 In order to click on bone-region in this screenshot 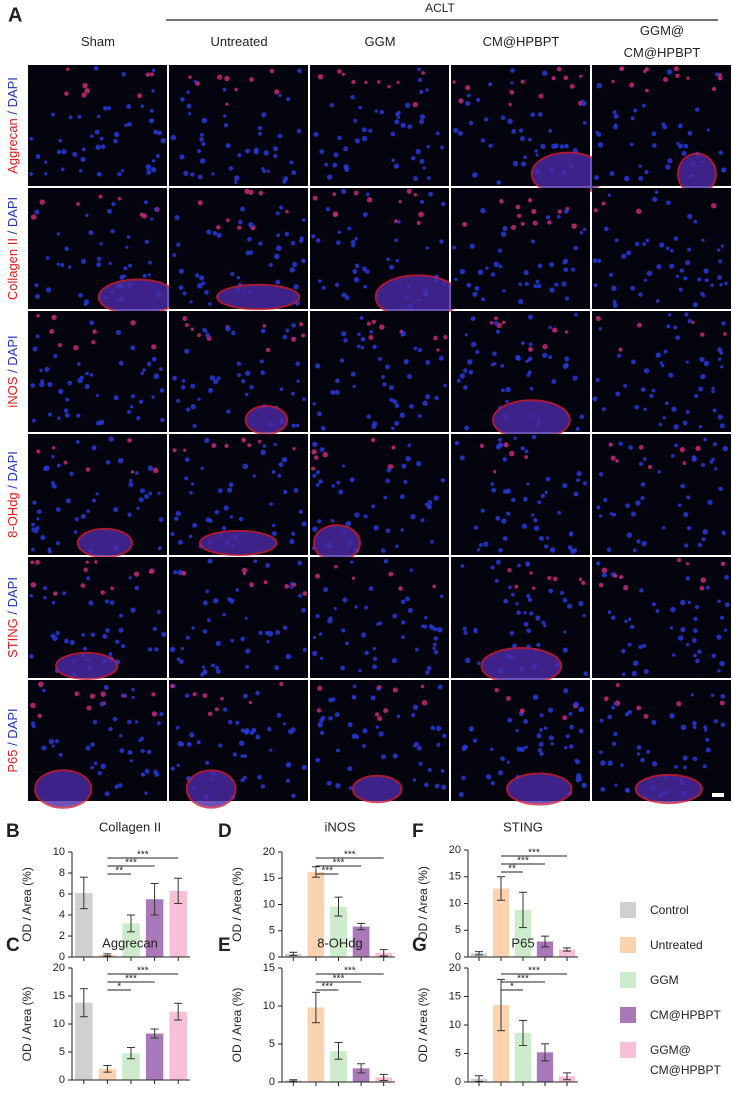, I will do `click(539, 789)`.